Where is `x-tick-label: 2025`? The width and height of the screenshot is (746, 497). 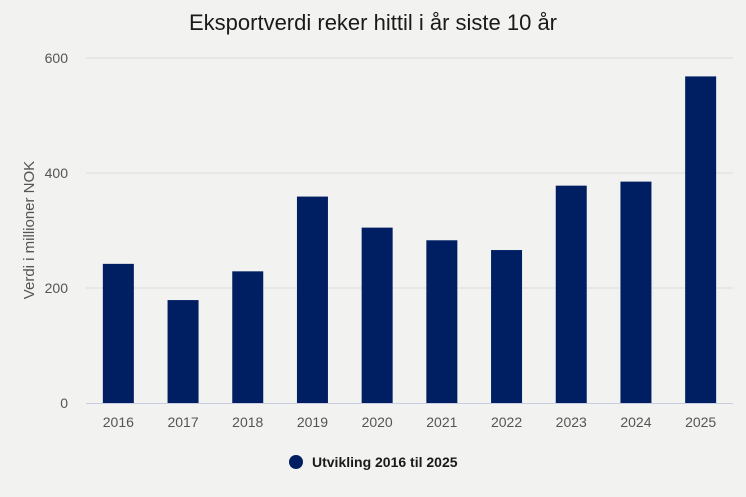 x-tick-label: 2025 is located at coordinates (700, 422).